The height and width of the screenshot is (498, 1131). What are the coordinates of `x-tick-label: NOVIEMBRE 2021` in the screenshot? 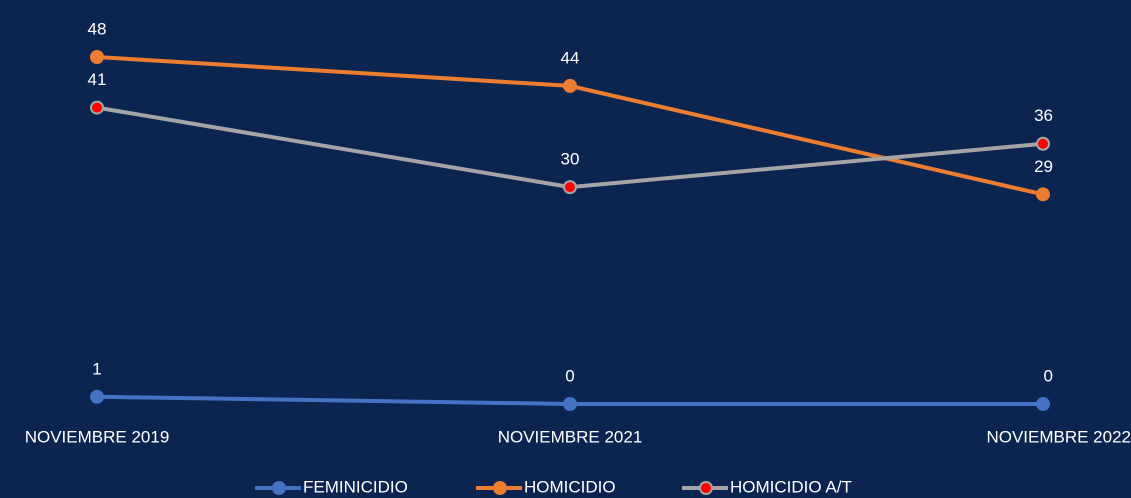 It's located at (570, 436).